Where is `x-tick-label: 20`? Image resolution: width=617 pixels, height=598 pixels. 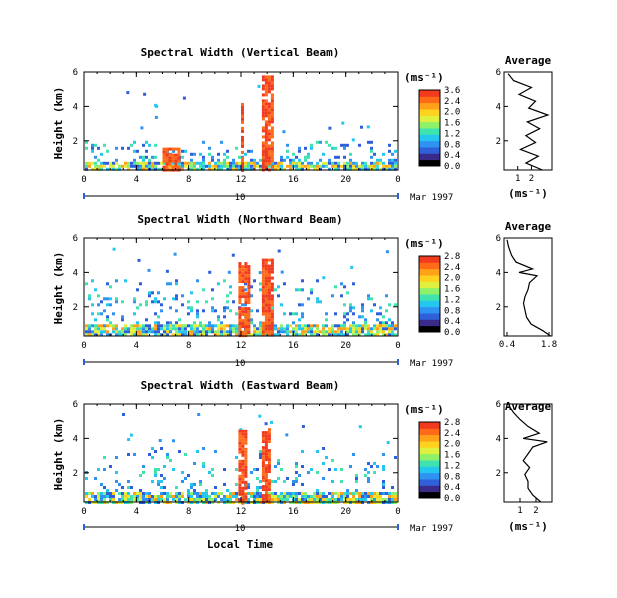
x-tick-label: 20 is located at coordinates (345, 512).